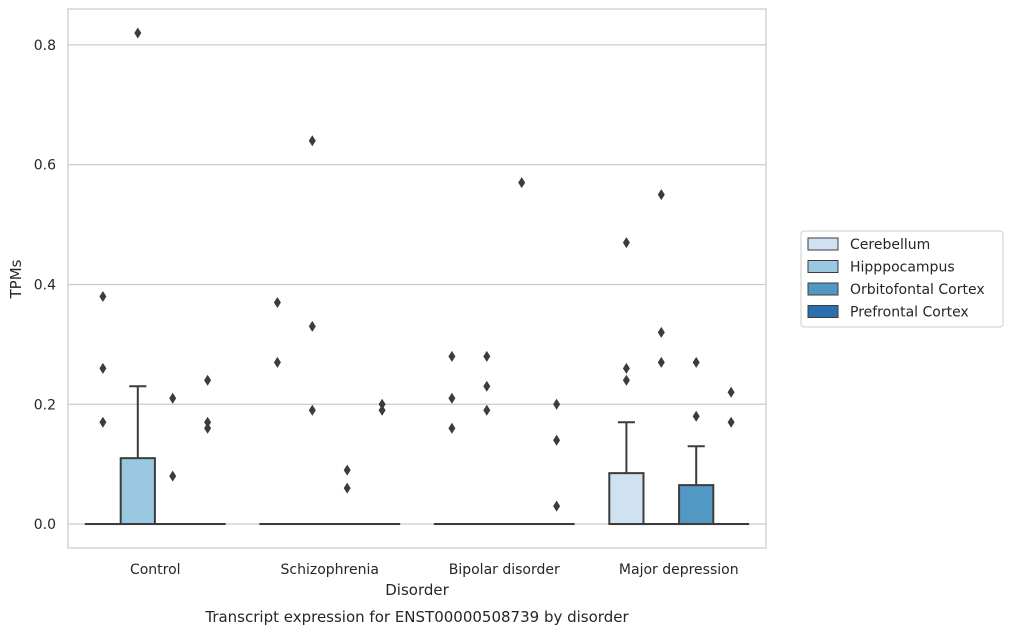 This screenshot has height=634, width=1014. I want to click on x-tick-label: Major depression, so click(679, 570).